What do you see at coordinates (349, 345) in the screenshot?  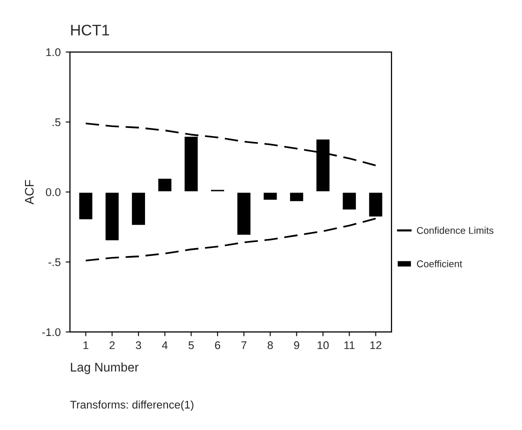 I see `x-tick-label: 11` at bounding box center [349, 345].